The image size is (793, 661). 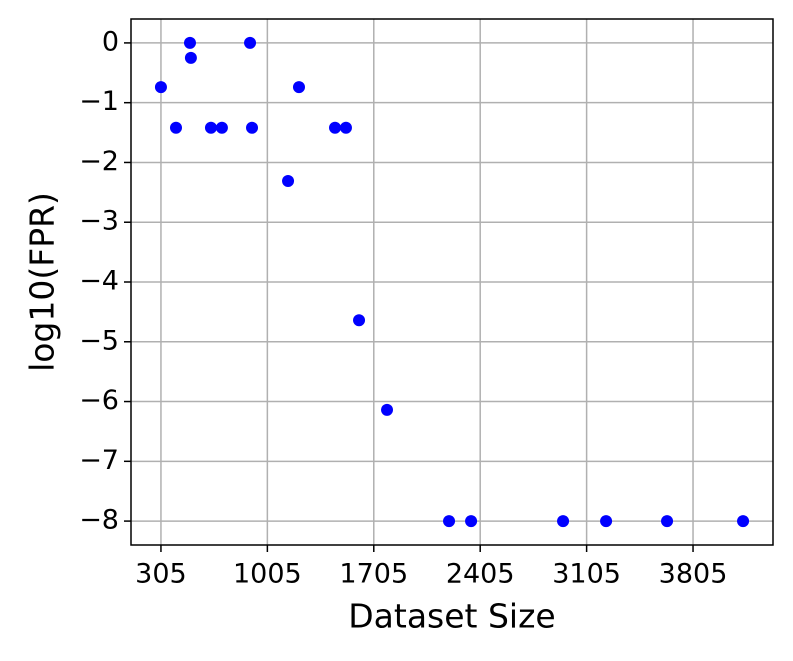 I want to click on x-tick-label: 1705, so click(x=373, y=574).